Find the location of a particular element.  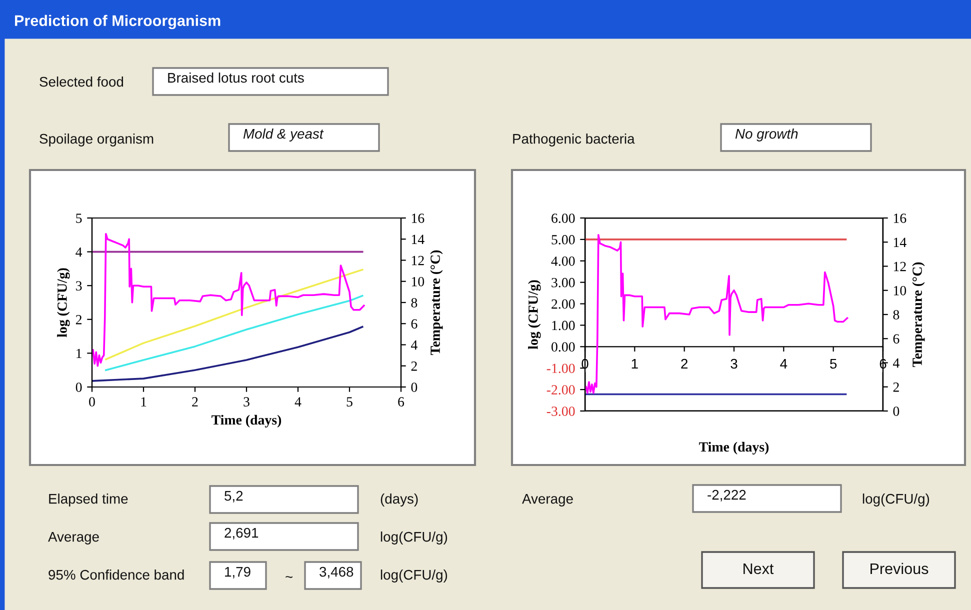

y-tick-label: 4.00 is located at coordinates (563, 261).